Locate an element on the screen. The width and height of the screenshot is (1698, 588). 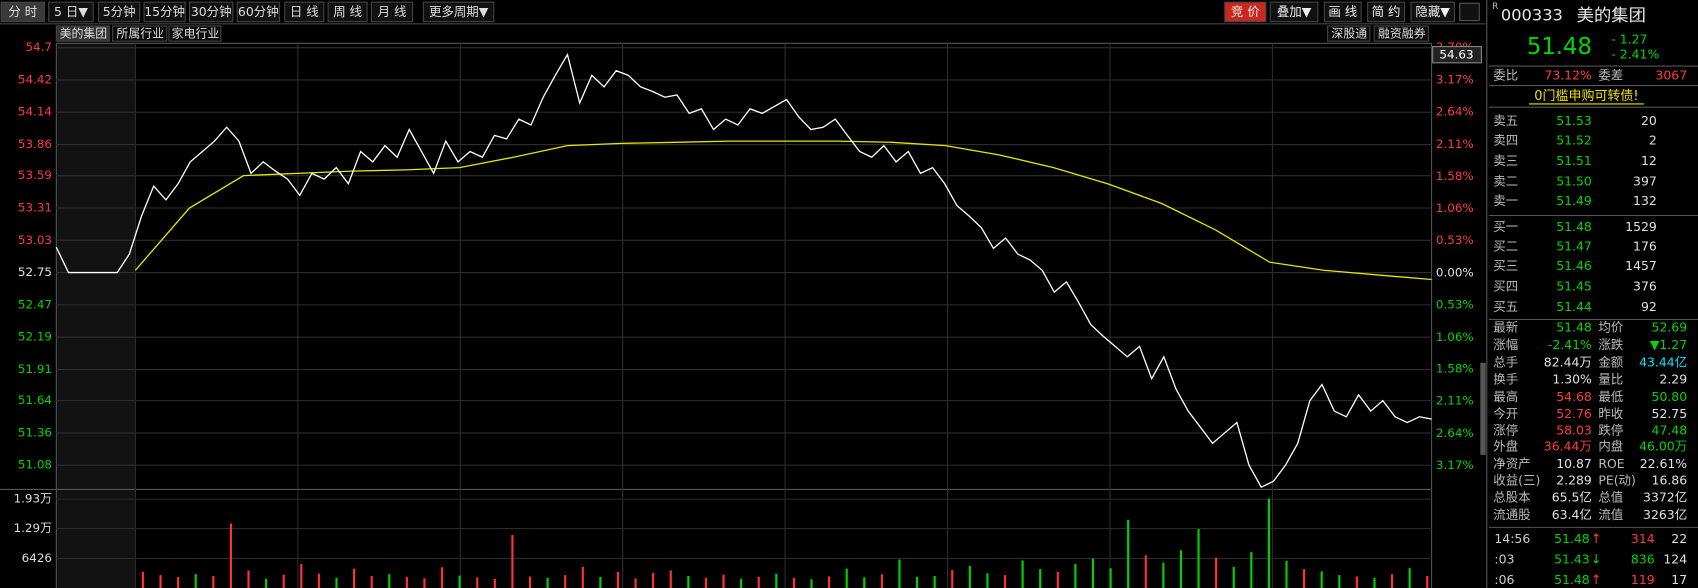
period-label: 30分钟 is located at coordinates (211, 11).